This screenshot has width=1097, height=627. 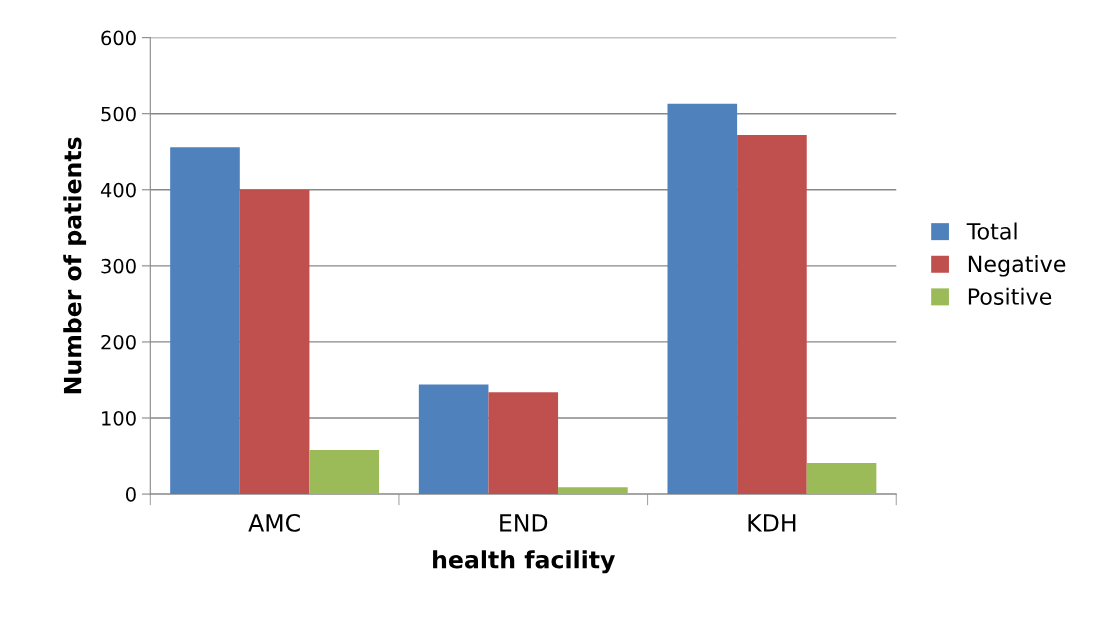 What do you see at coordinates (118, 114) in the screenshot?
I see `y-tick-label: 500` at bounding box center [118, 114].